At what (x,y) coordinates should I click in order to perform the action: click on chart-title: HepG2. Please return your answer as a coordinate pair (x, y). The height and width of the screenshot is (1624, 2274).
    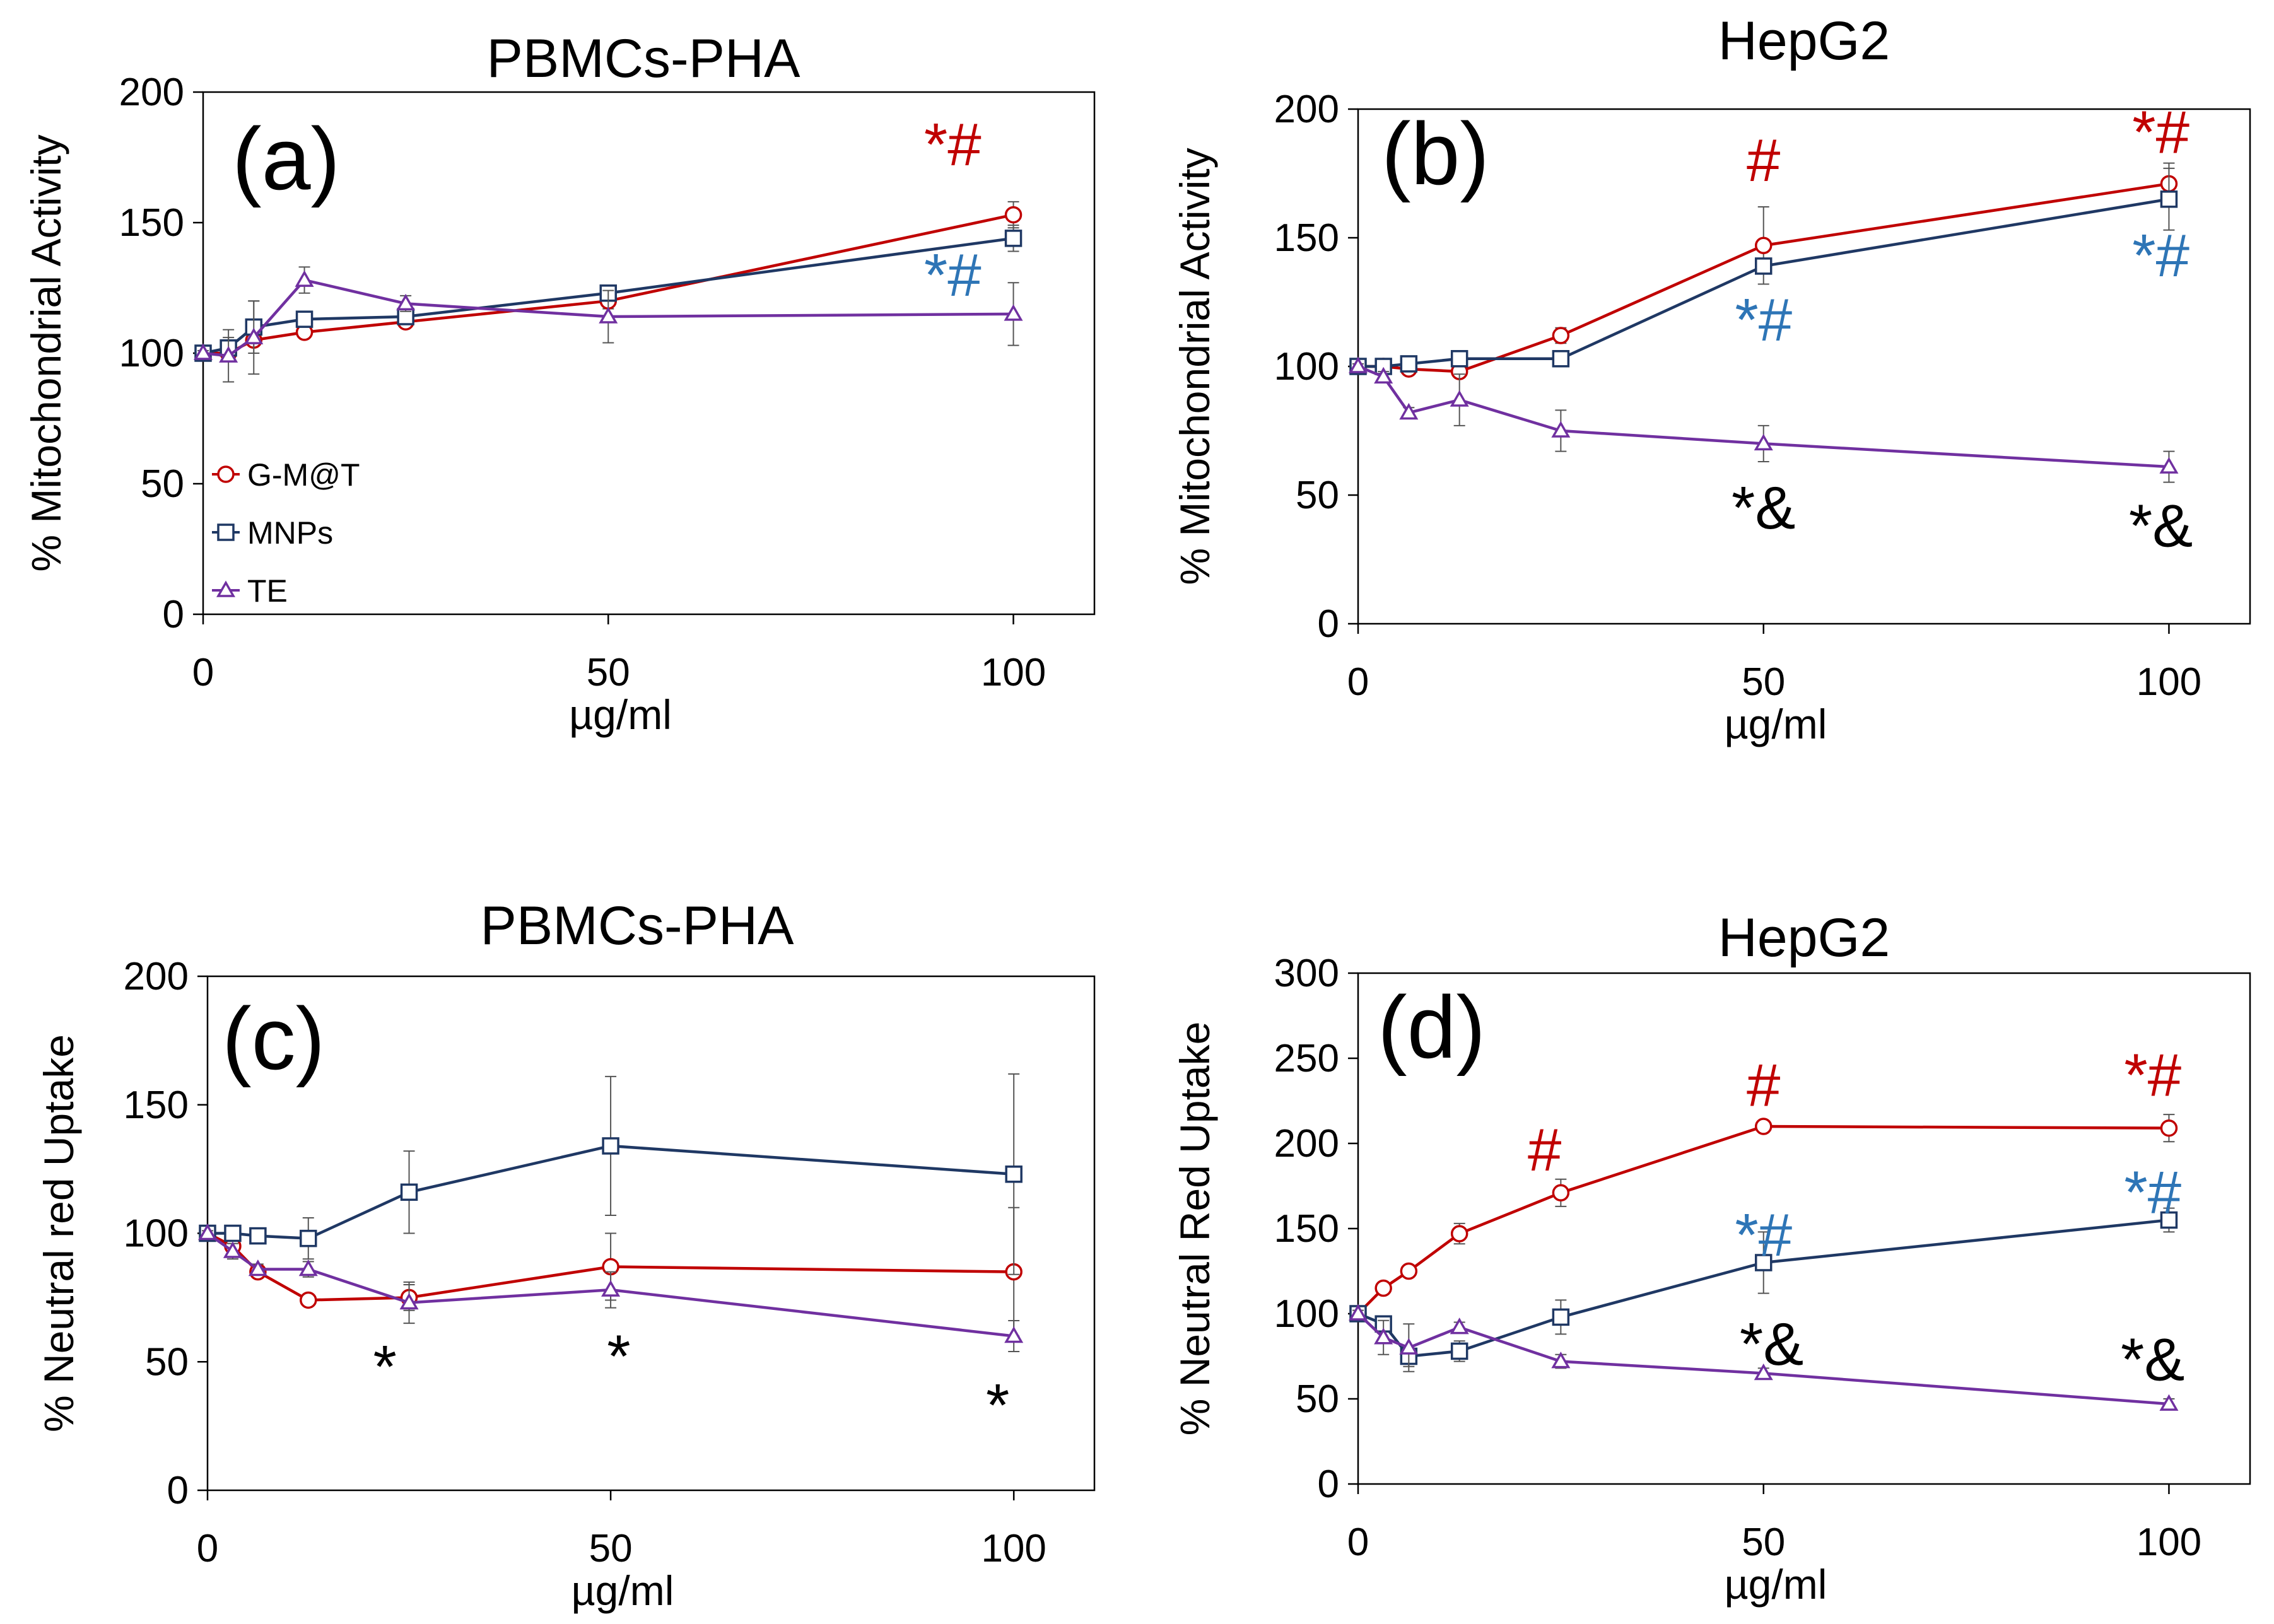
    Looking at the image, I should click on (1804, 41).